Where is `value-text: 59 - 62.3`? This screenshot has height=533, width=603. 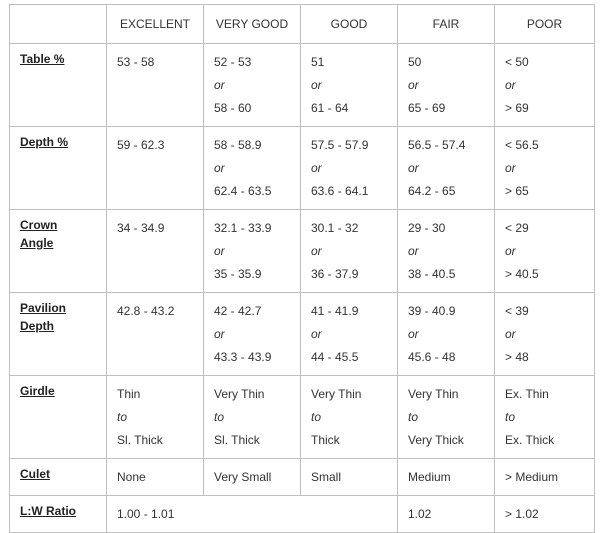 value-text: 59 - 62.3 is located at coordinates (141, 145).